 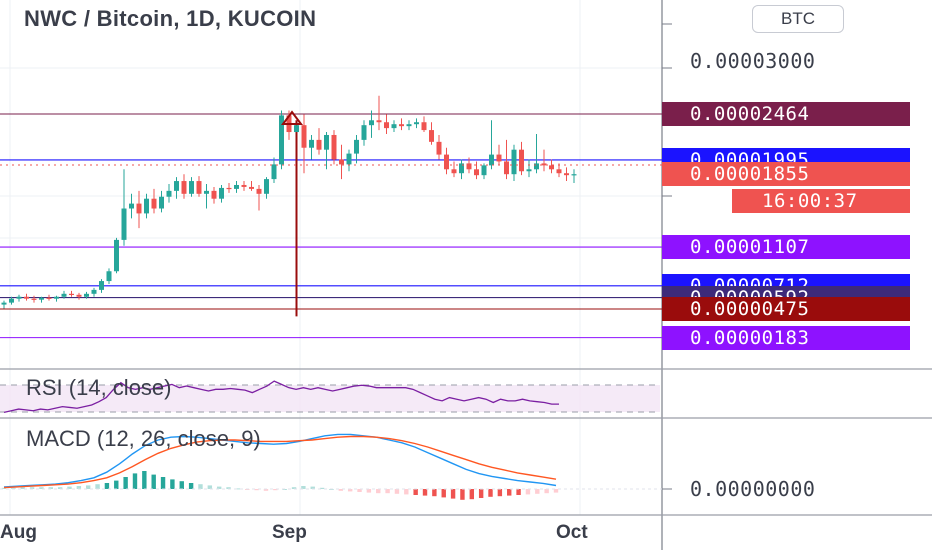 I want to click on macd-label: MACD (12, 26, close, 9), so click(x=143, y=438).